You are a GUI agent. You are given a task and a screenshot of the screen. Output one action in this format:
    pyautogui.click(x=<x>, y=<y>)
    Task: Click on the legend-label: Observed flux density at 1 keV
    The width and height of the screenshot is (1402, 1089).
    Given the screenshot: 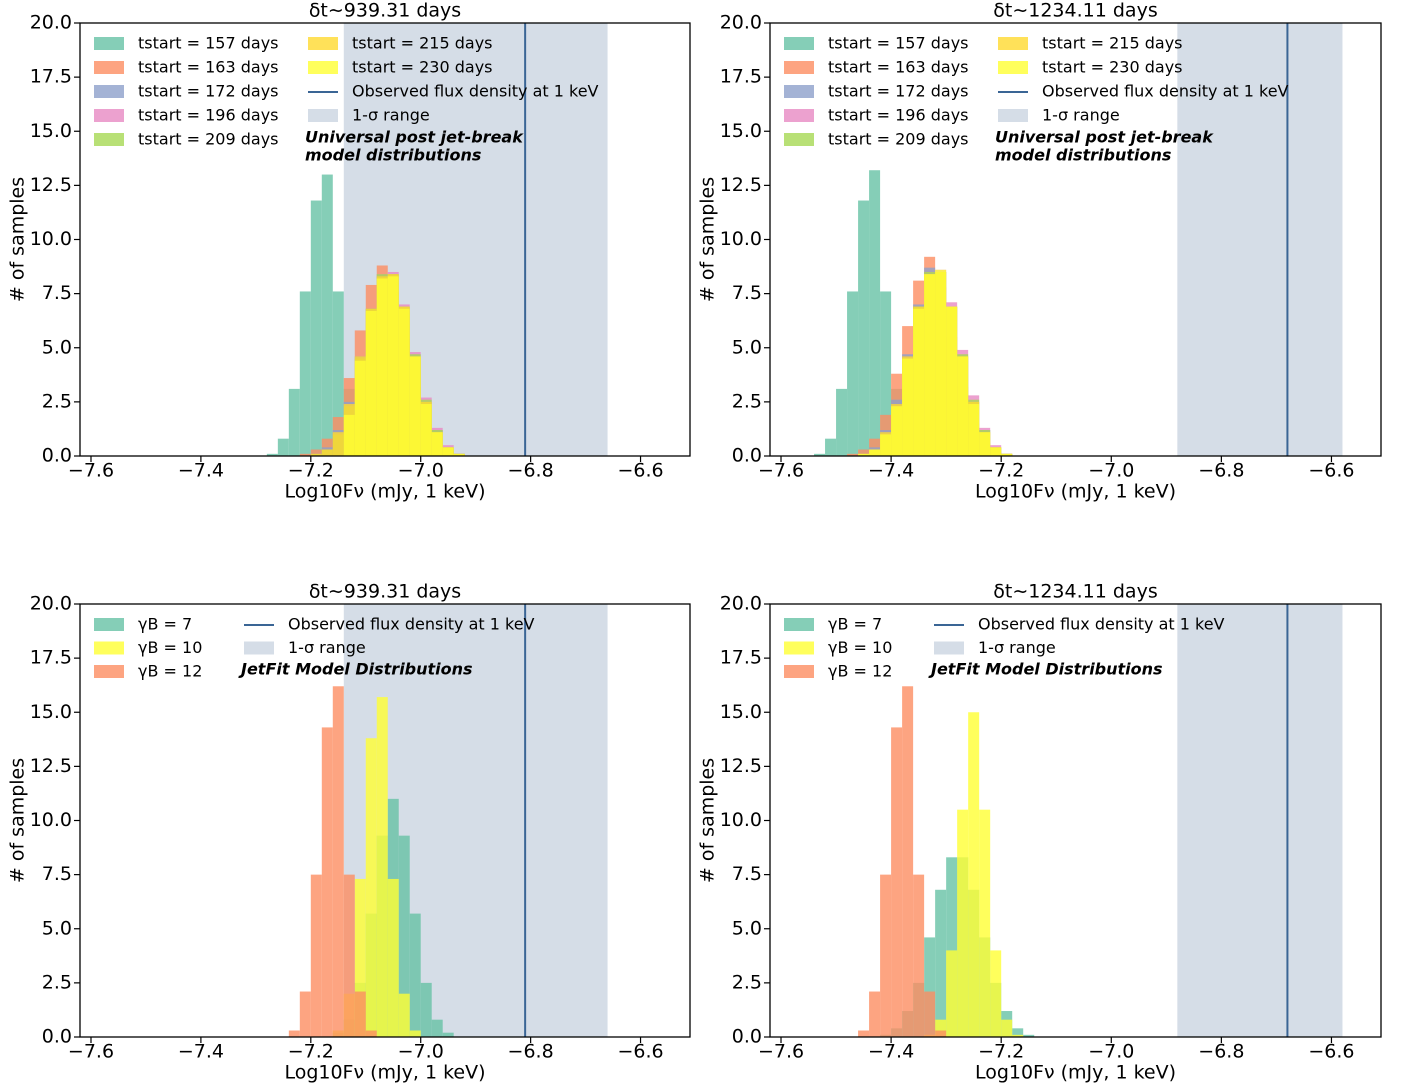 What is the action you would take?
    pyautogui.click(x=1165, y=91)
    